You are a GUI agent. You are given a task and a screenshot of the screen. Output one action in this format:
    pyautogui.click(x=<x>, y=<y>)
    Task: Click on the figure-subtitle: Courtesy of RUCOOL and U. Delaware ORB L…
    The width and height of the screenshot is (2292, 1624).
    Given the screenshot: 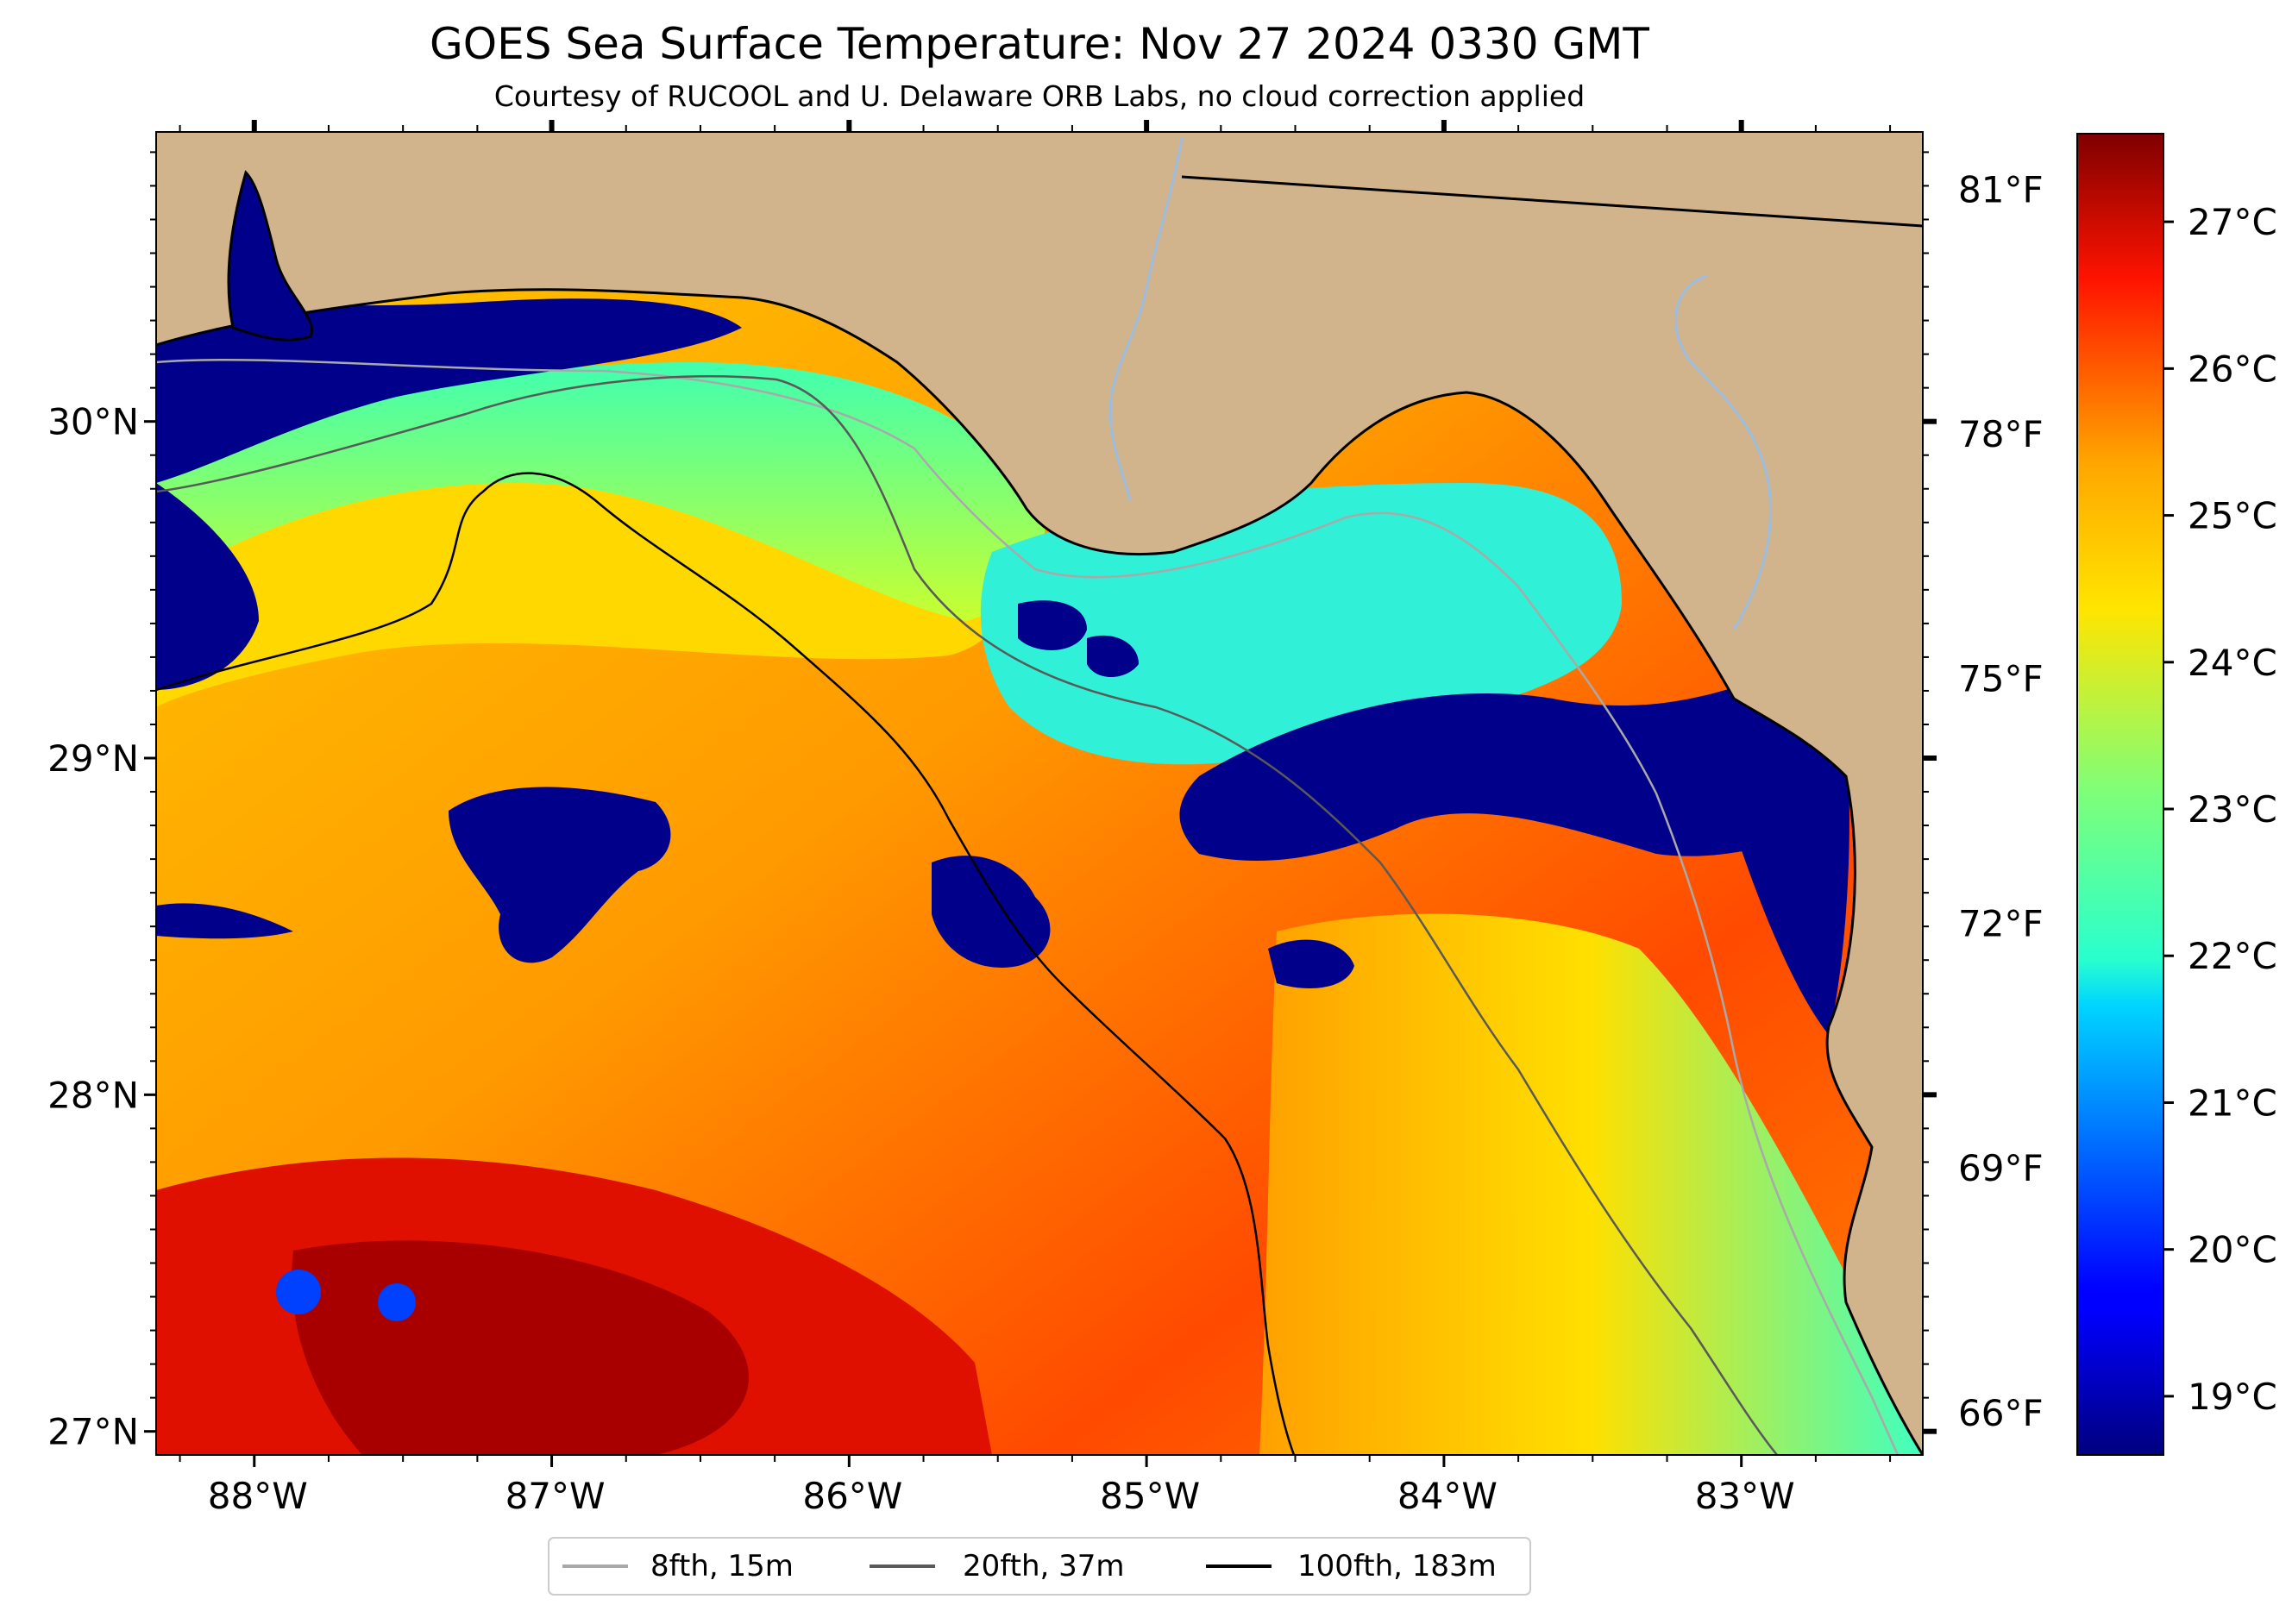 What is the action you would take?
    pyautogui.click(x=1039, y=96)
    